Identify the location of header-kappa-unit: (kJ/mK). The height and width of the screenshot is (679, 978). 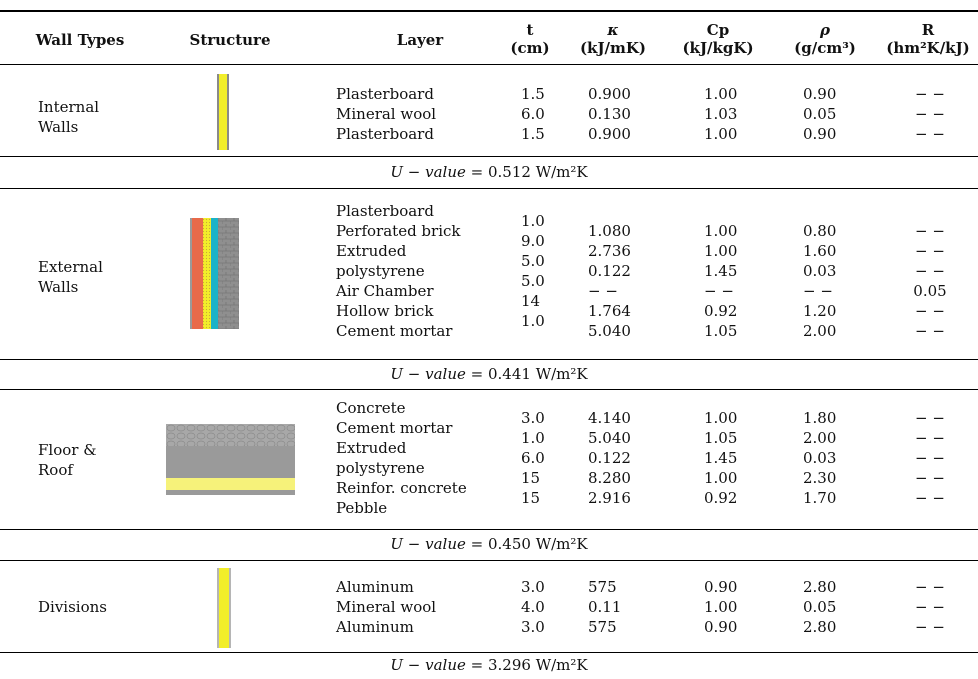
(613, 48).